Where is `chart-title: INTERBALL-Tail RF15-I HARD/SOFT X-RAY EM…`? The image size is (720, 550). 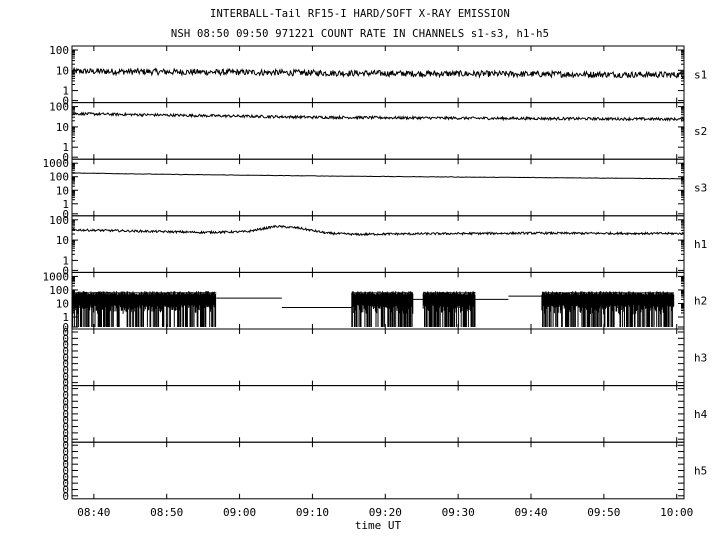 chart-title: INTERBALL-Tail RF15-I HARD/SOFT X-RAY EM… is located at coordinates (360, 14).